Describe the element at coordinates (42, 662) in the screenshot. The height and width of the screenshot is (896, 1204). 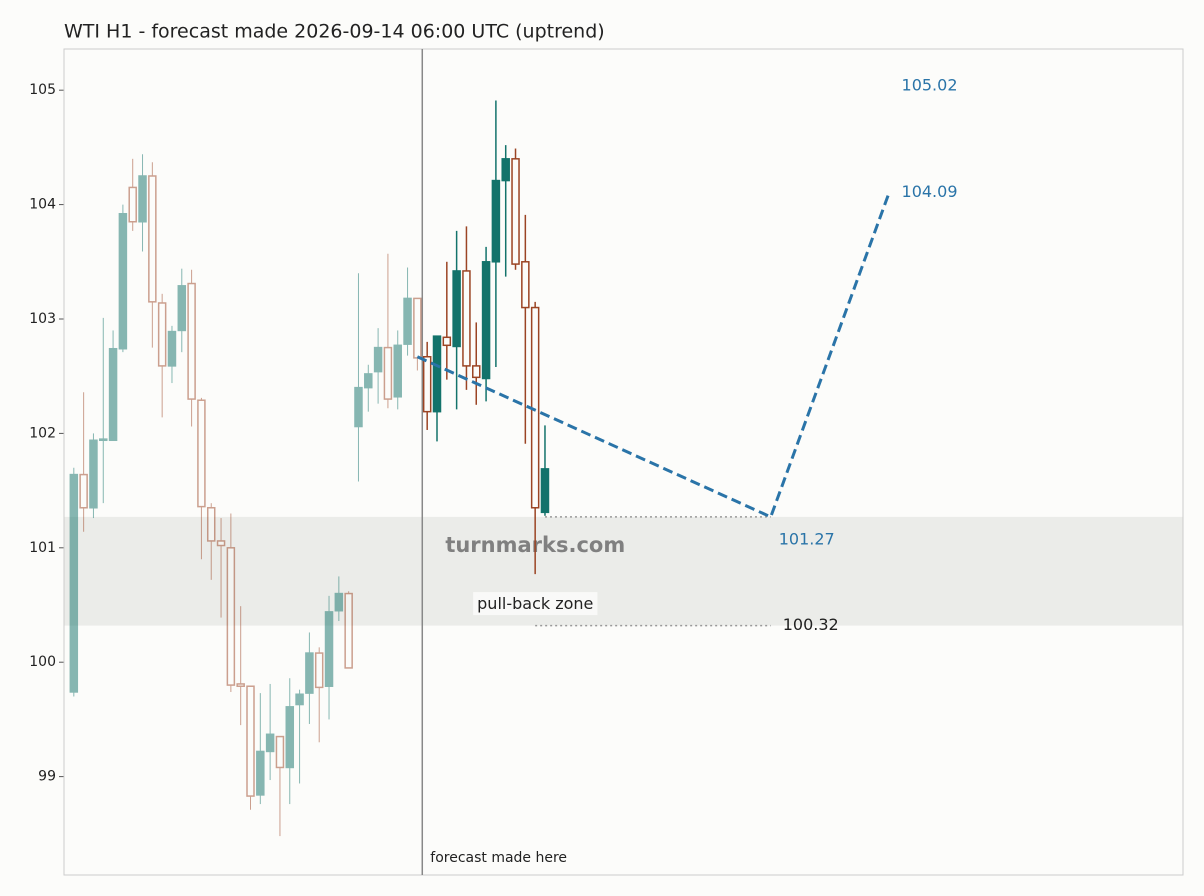
I see `y-tick-label: 100` at that location.